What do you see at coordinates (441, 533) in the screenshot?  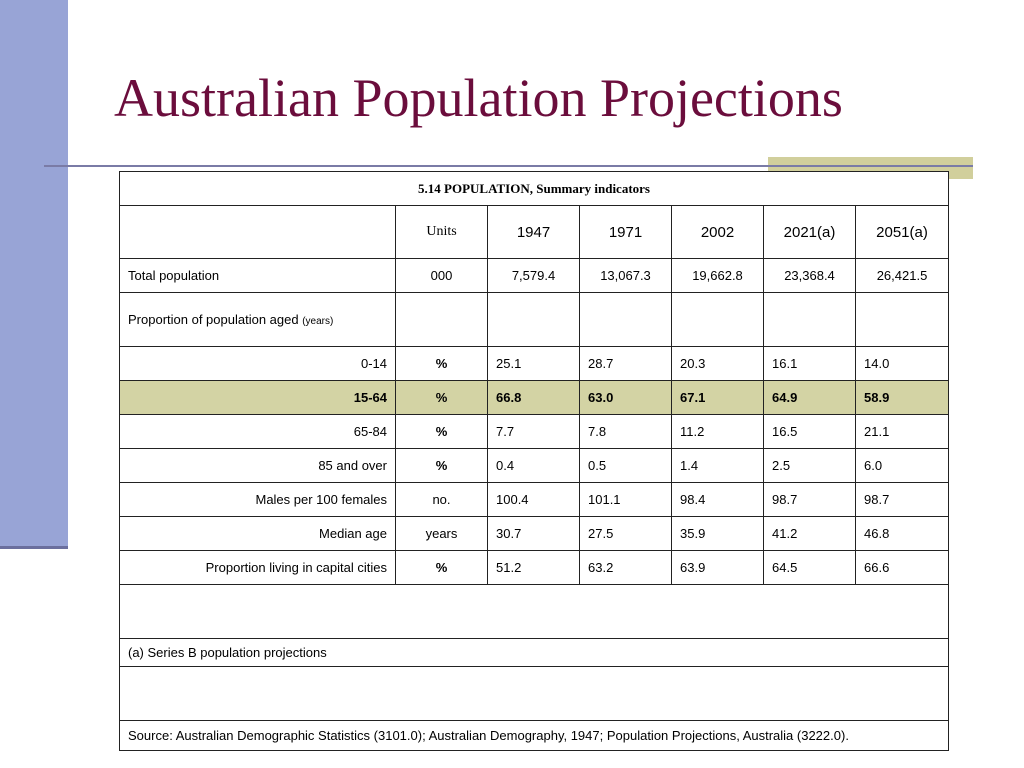 I see `row-unit: years` at bounding box center [441, 533].